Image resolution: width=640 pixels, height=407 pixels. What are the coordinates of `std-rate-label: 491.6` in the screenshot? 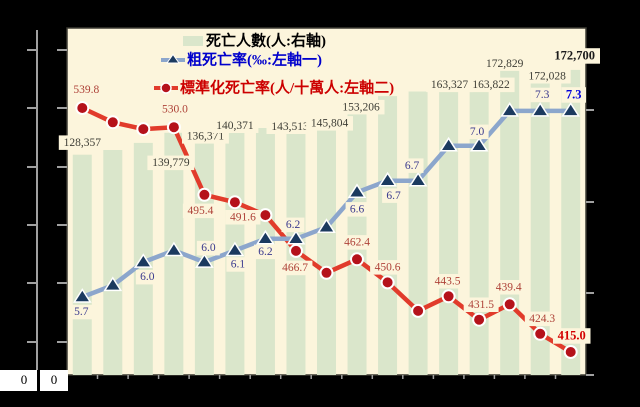 It's located at (243, 217).